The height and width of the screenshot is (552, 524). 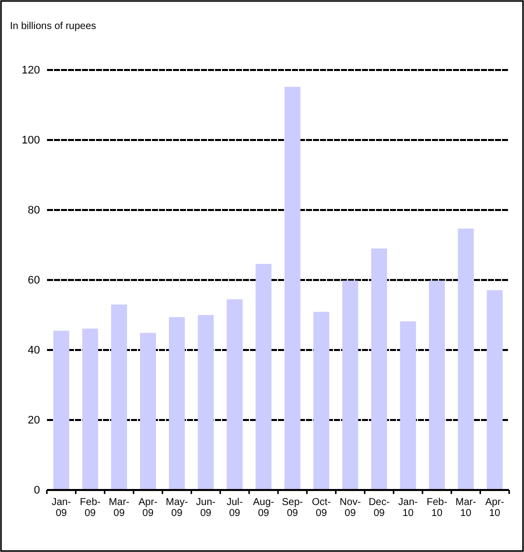 I want to click on x-tick-label: Jan-10, so click(x=408, y=508).